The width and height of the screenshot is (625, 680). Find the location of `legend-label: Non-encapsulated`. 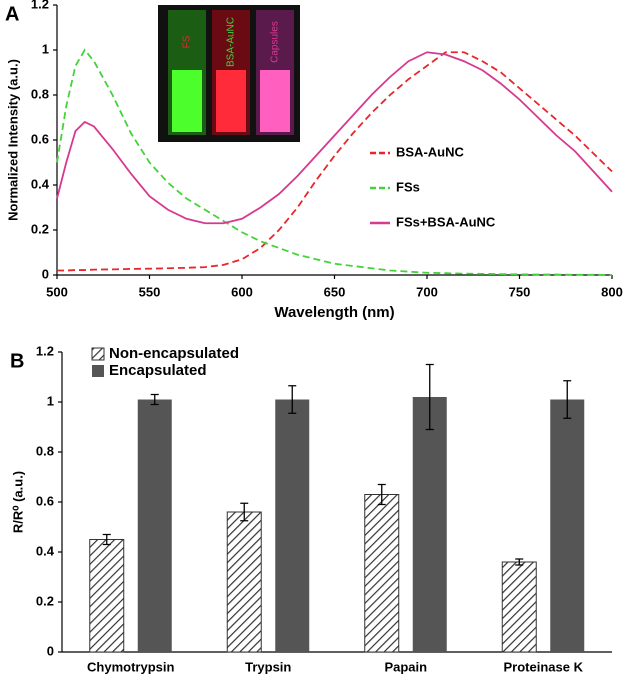

legend-label: Non-encapsulated is located at coordinates (174, 353).